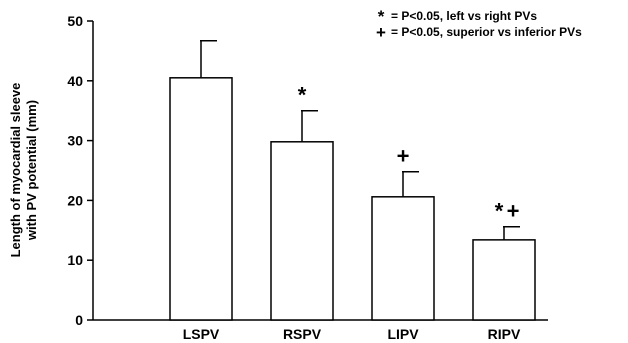  What do you see at coordinates (75, 21) in the screenshot?
I see `y-tick-label: 50` at bounding box center [75, 21].